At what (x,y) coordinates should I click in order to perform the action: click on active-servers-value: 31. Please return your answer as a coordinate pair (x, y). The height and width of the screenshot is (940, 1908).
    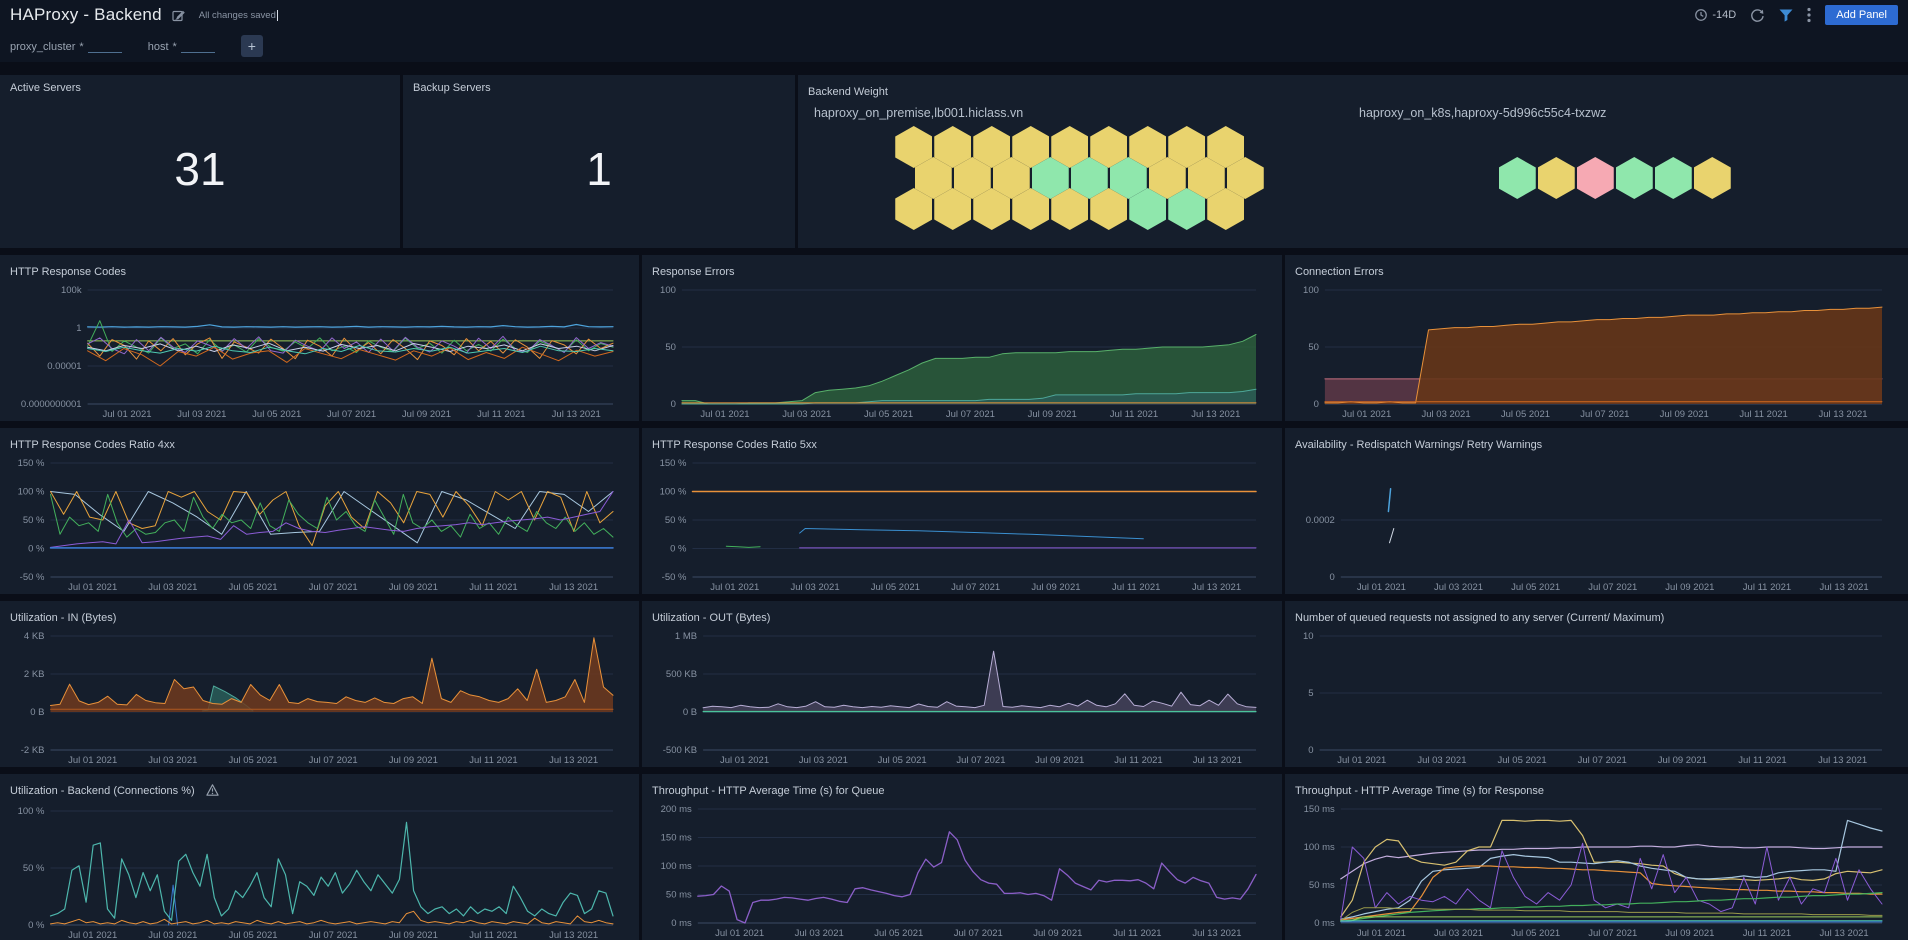
    Looking at the image, I should click on (200, 169).